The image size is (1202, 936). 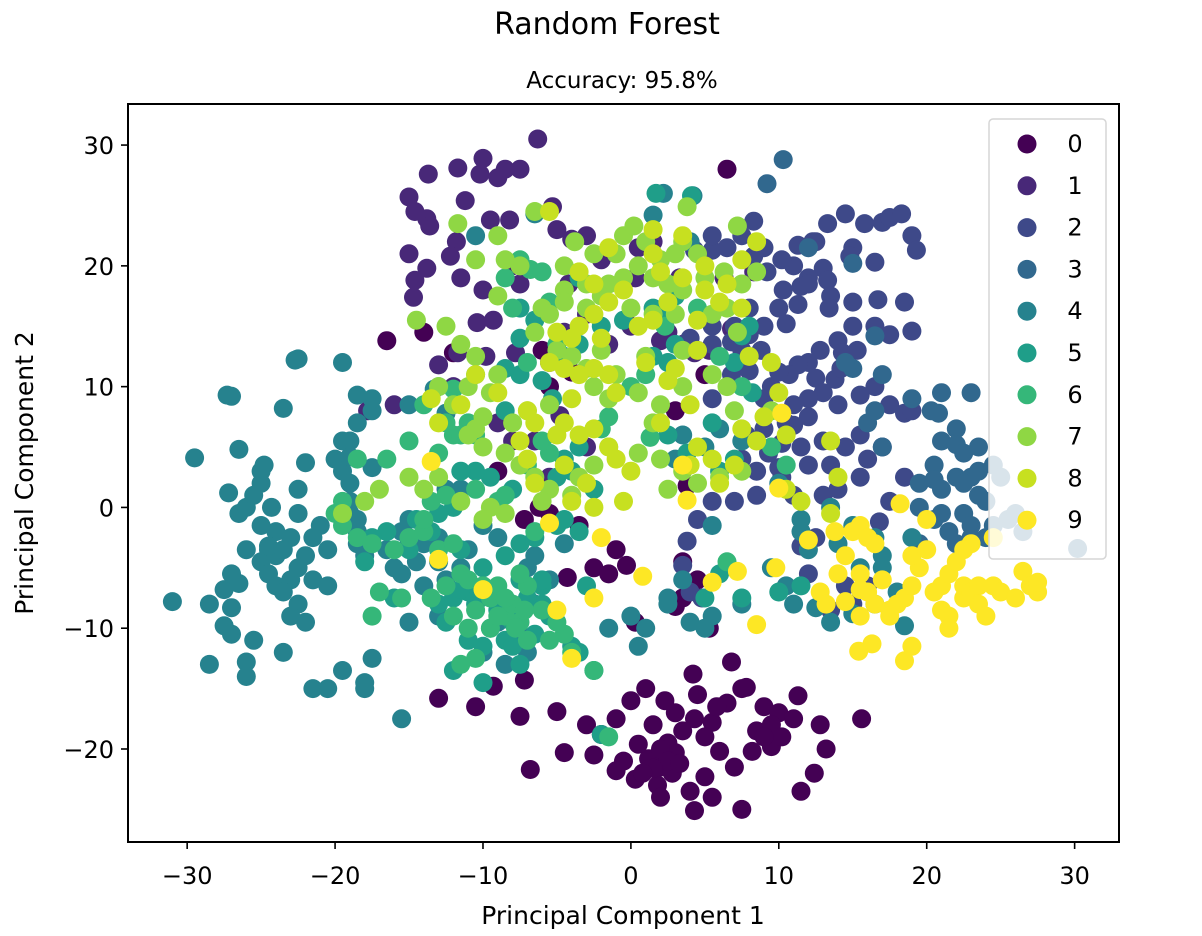 What do you see at coordinates (779, 876) in the screenshot?
I see `x-tick-label: 10` at bounding box center [779, 876].